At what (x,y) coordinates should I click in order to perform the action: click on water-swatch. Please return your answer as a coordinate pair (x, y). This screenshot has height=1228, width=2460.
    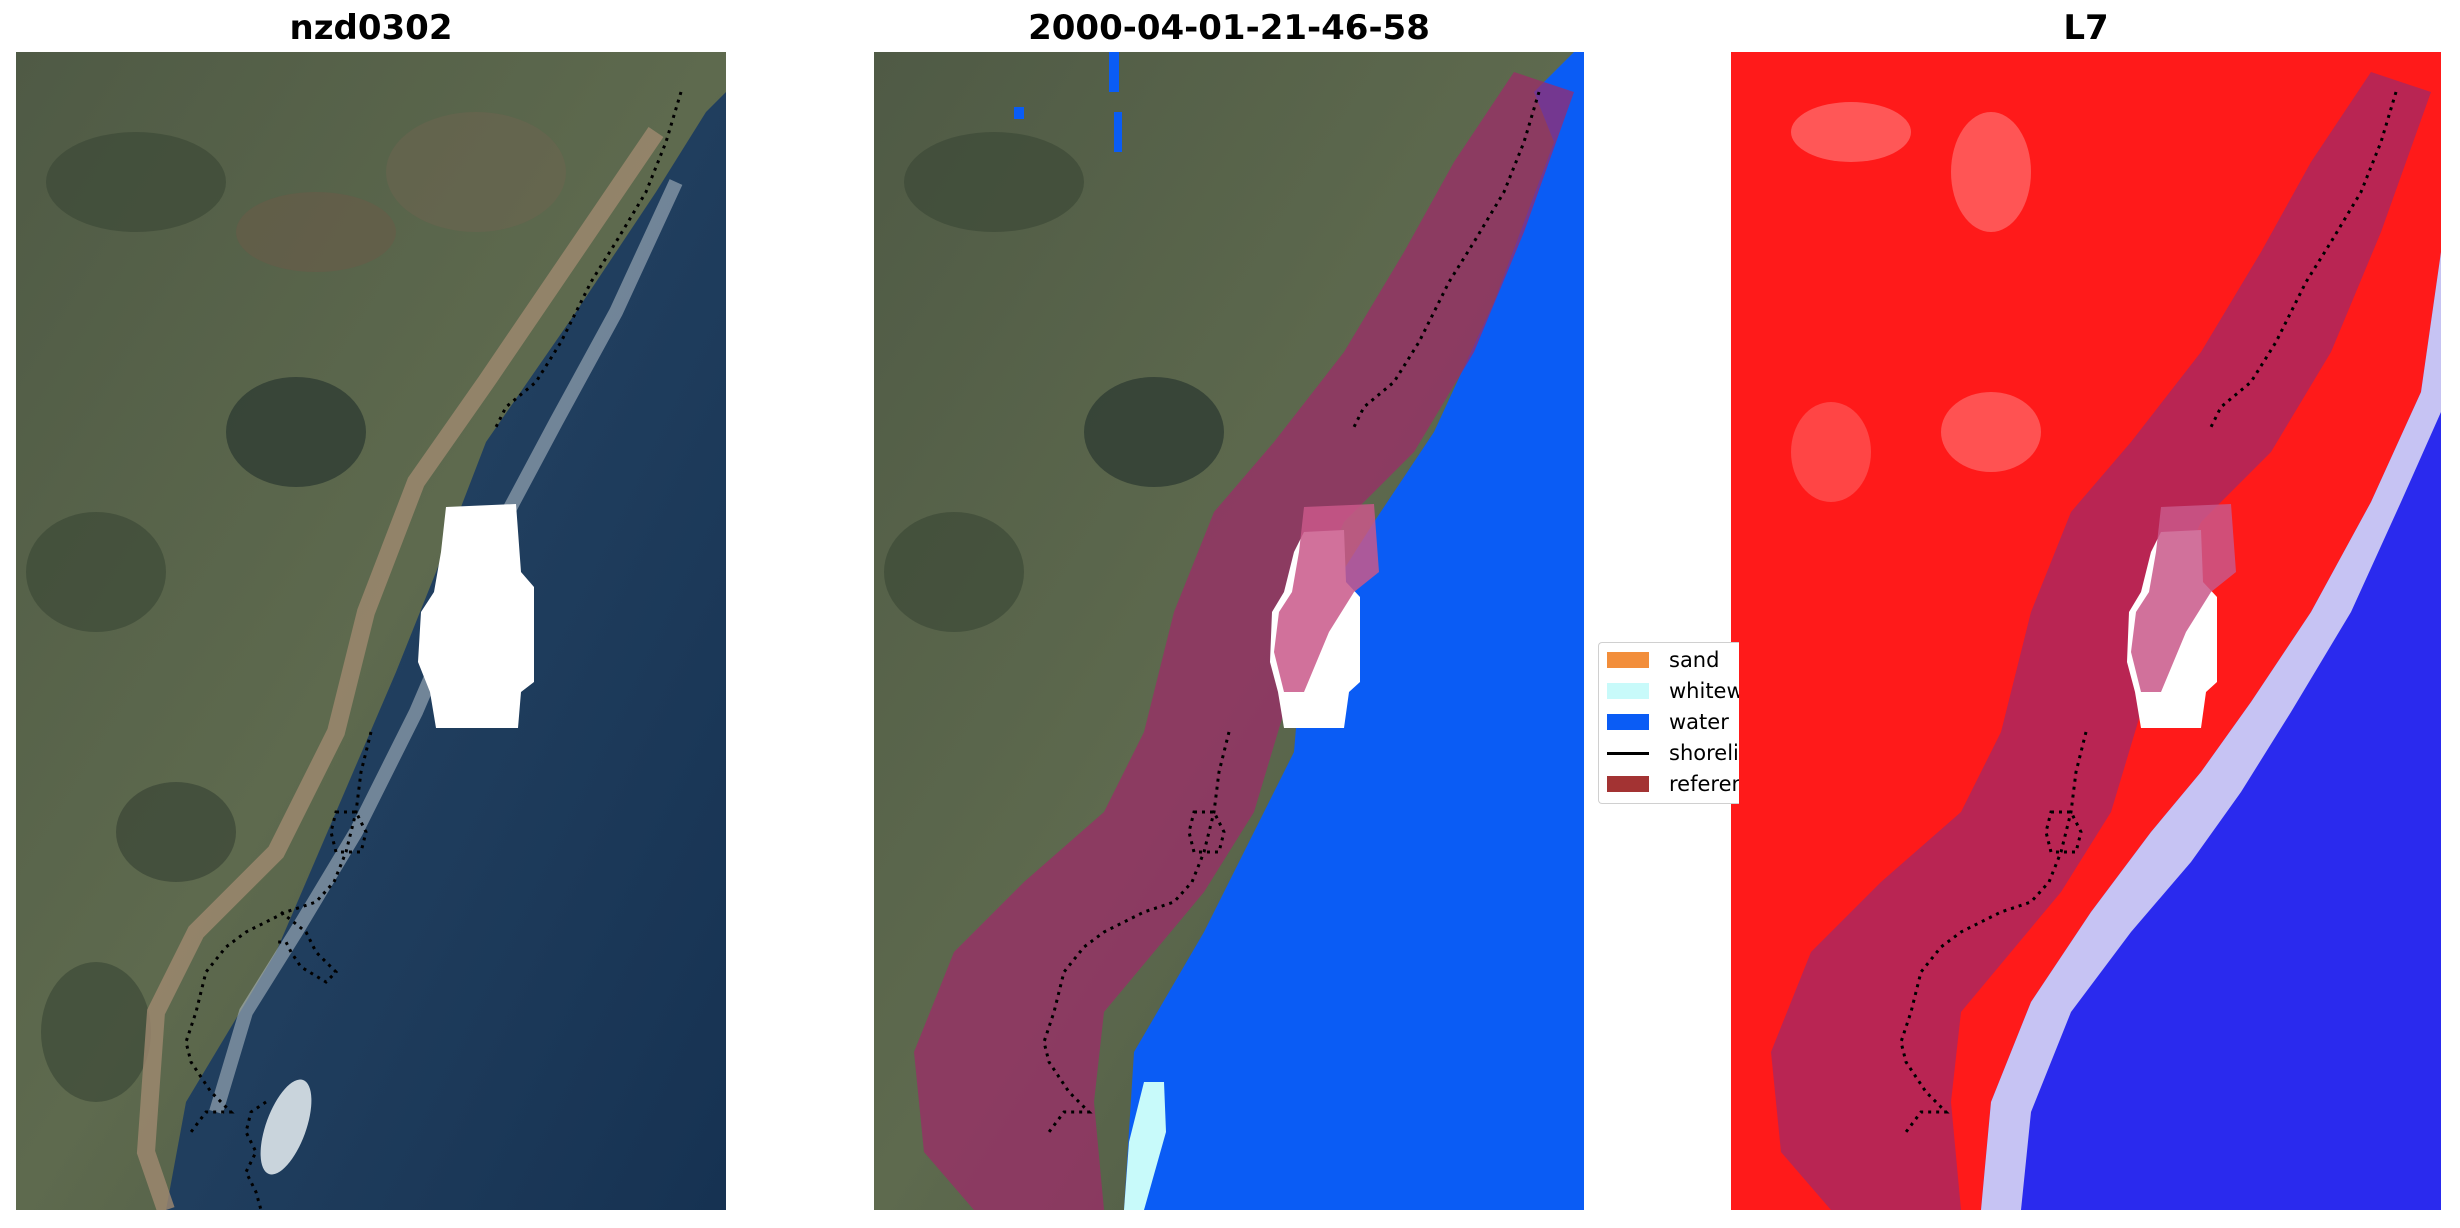
    Looking at the image, I should click on (1628, 722).